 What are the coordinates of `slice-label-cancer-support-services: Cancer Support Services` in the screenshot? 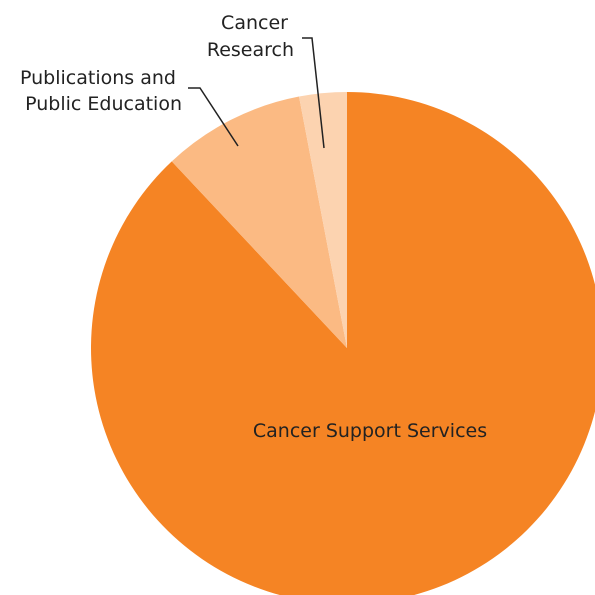 It's located at (370, 431).